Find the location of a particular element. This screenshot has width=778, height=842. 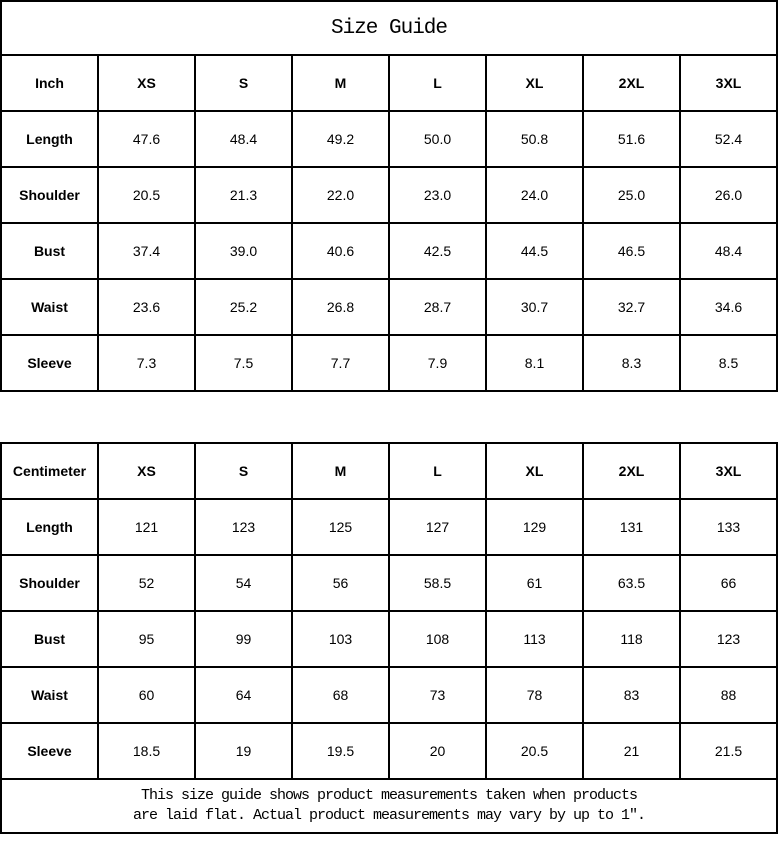

measurement-value: 26.8 is located at coordinates (340, 307).